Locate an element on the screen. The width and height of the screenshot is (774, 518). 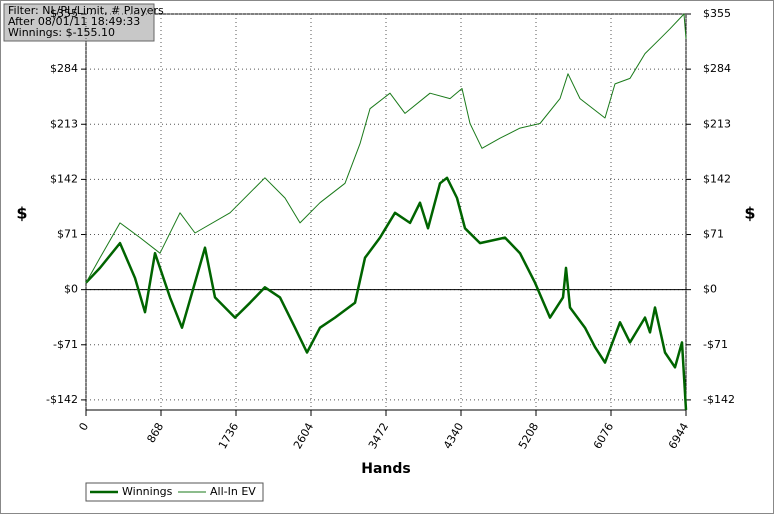
info-box-frame is located at coordinates (79, 22).